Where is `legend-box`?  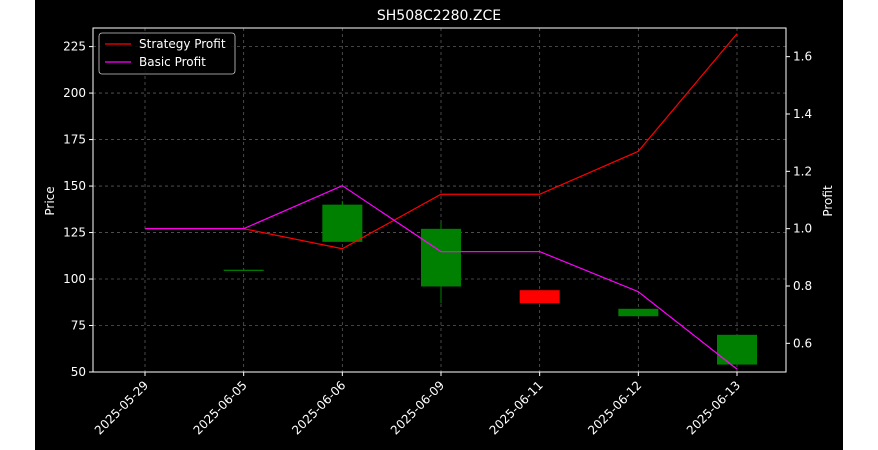
legend-box is located at coordinates (167, 53).